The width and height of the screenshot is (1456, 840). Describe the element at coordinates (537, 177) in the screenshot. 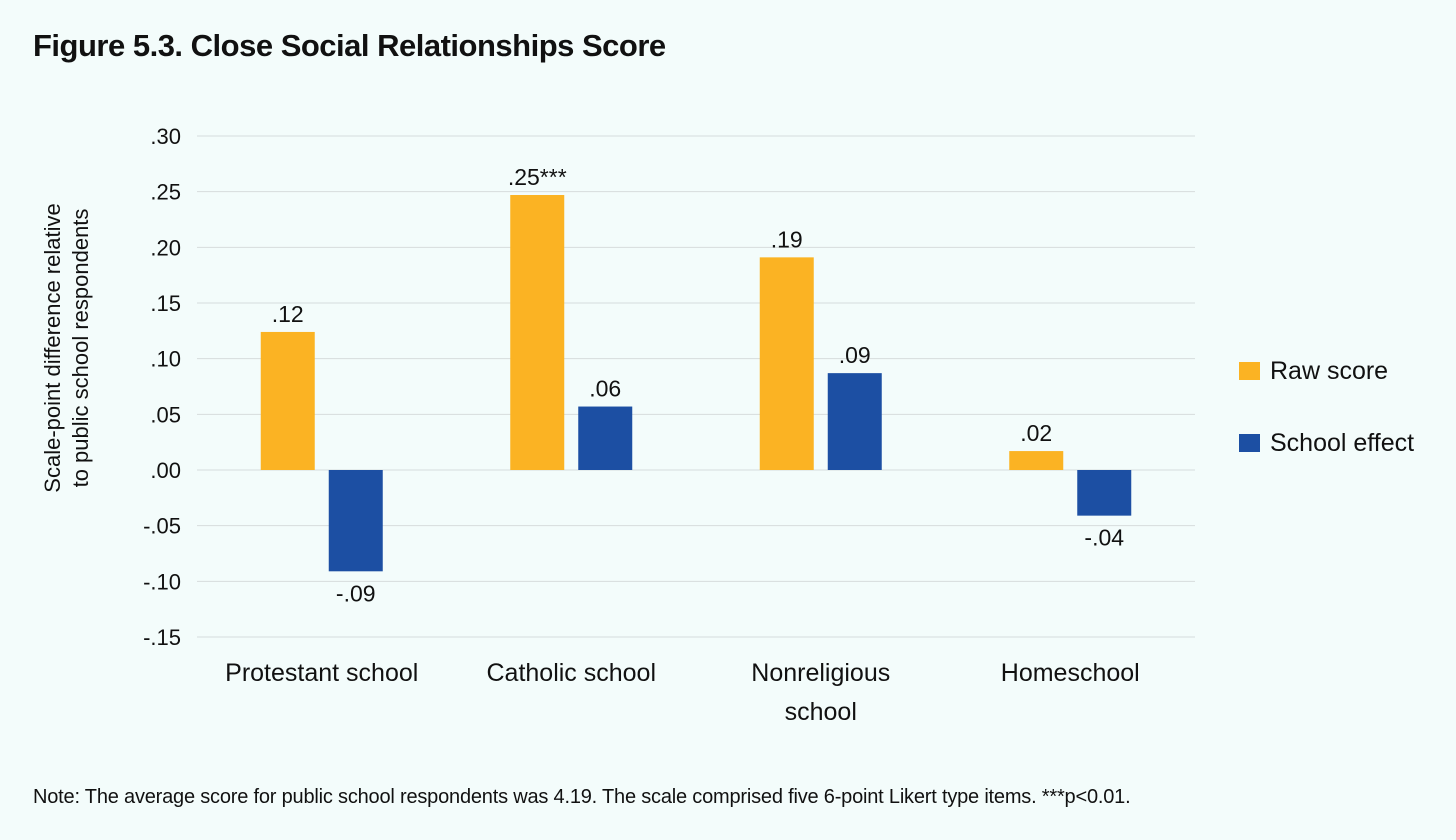

I see `data-label: .25***` at that location.